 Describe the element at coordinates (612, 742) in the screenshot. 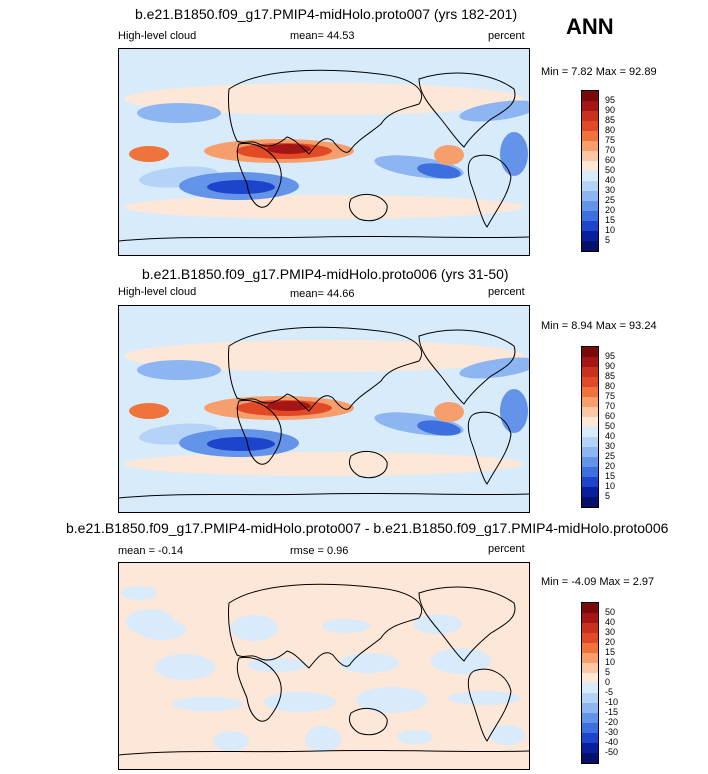

I see `colorbar-tick-label: -40` at that location.